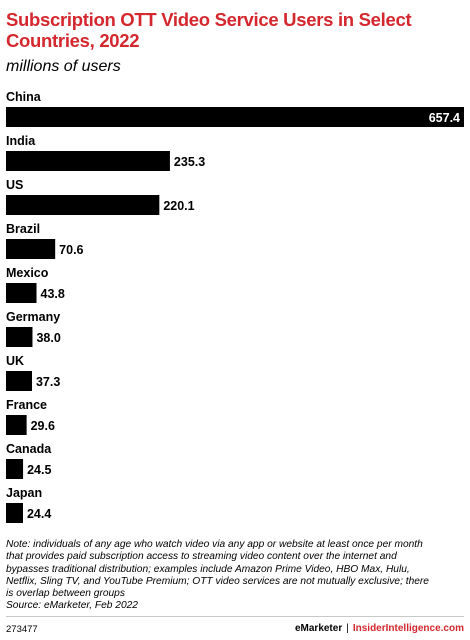  What do you see at coordinates (39, 470) in the screenshot?
I see `value-label: 24.5` at bounding box center [39, 470].